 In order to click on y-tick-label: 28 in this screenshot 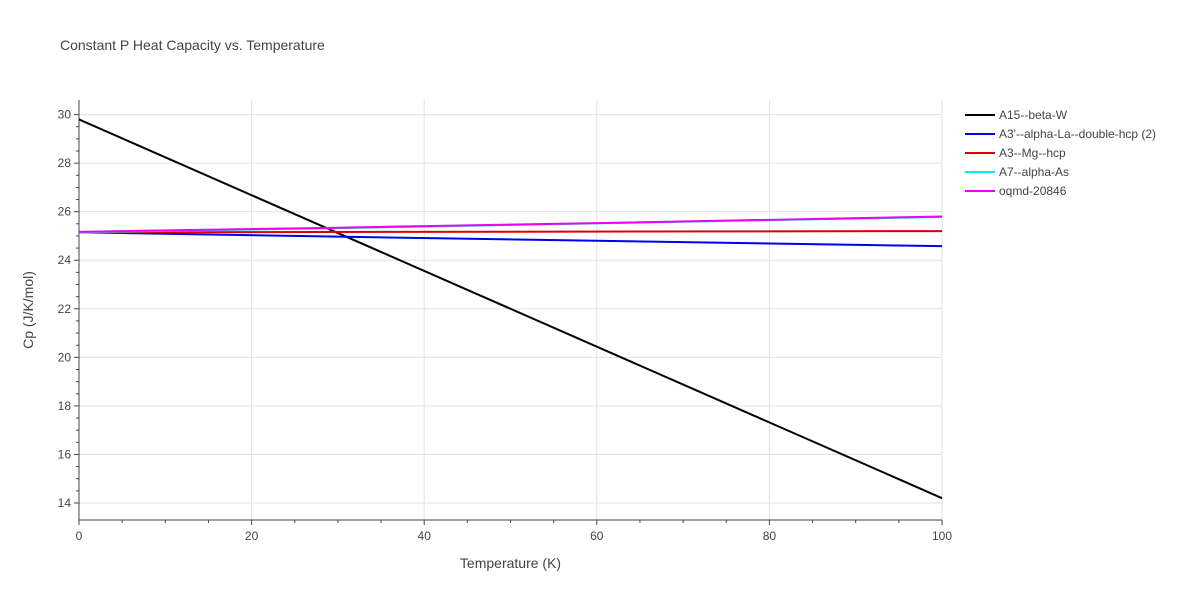, I will do `click(65, 163)`.